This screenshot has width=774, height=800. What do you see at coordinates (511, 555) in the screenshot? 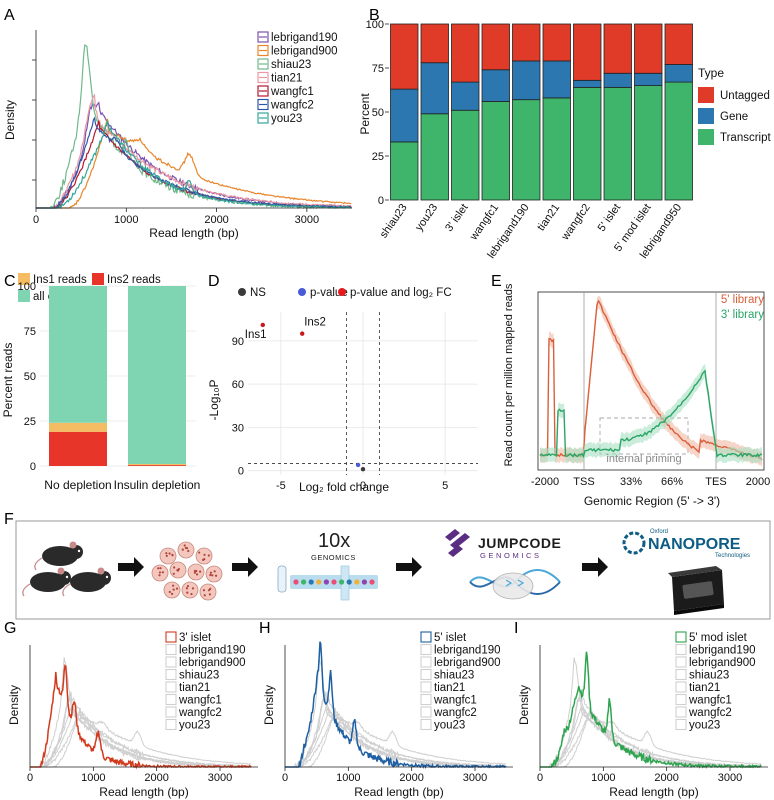
I see `jumpcode-line2: GENOMICS` at bounding box center [511, 555].